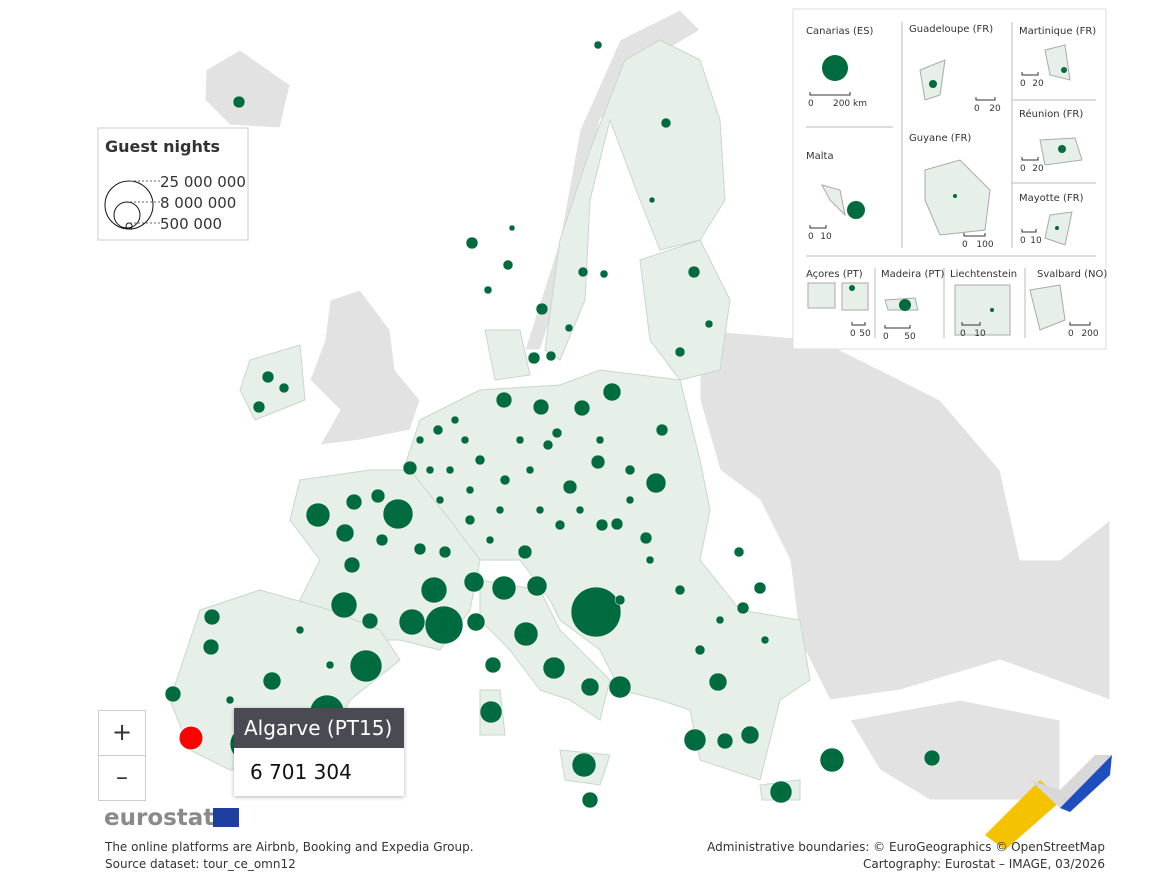  What do you see at coordinates (191, 738) in the screenshot?
I see `selected-region` at bounding box center [191, 738].